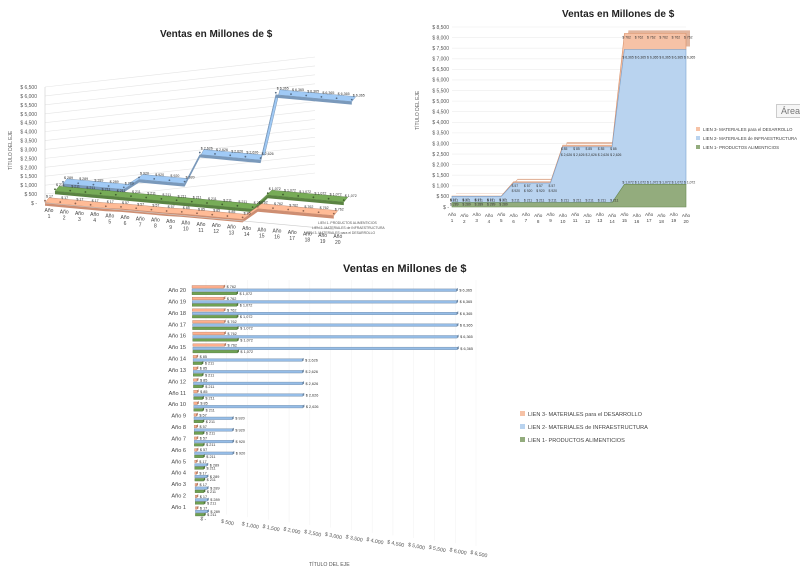 The height and width of the screenshot is (573, 800). What do you see at coordinates (177, 348) in the screenshot?
I see `chart3-ytick: Año 15` at bounding box center [177, 348].